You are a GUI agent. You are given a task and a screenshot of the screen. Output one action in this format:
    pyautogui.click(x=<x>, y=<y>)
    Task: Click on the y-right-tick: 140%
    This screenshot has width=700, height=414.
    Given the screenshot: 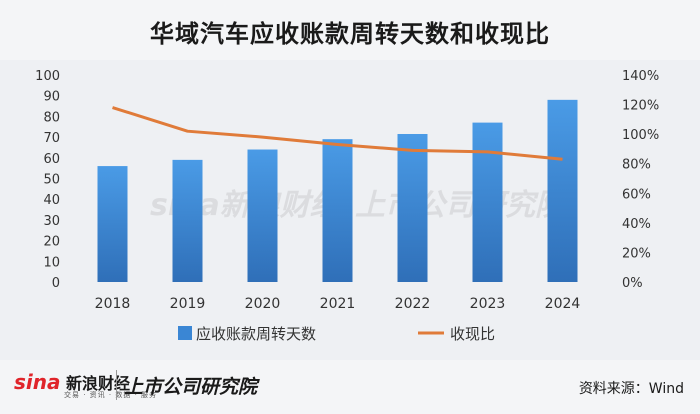 What is the action you would take?
    pyautogui.click(x=640, y=76)
    